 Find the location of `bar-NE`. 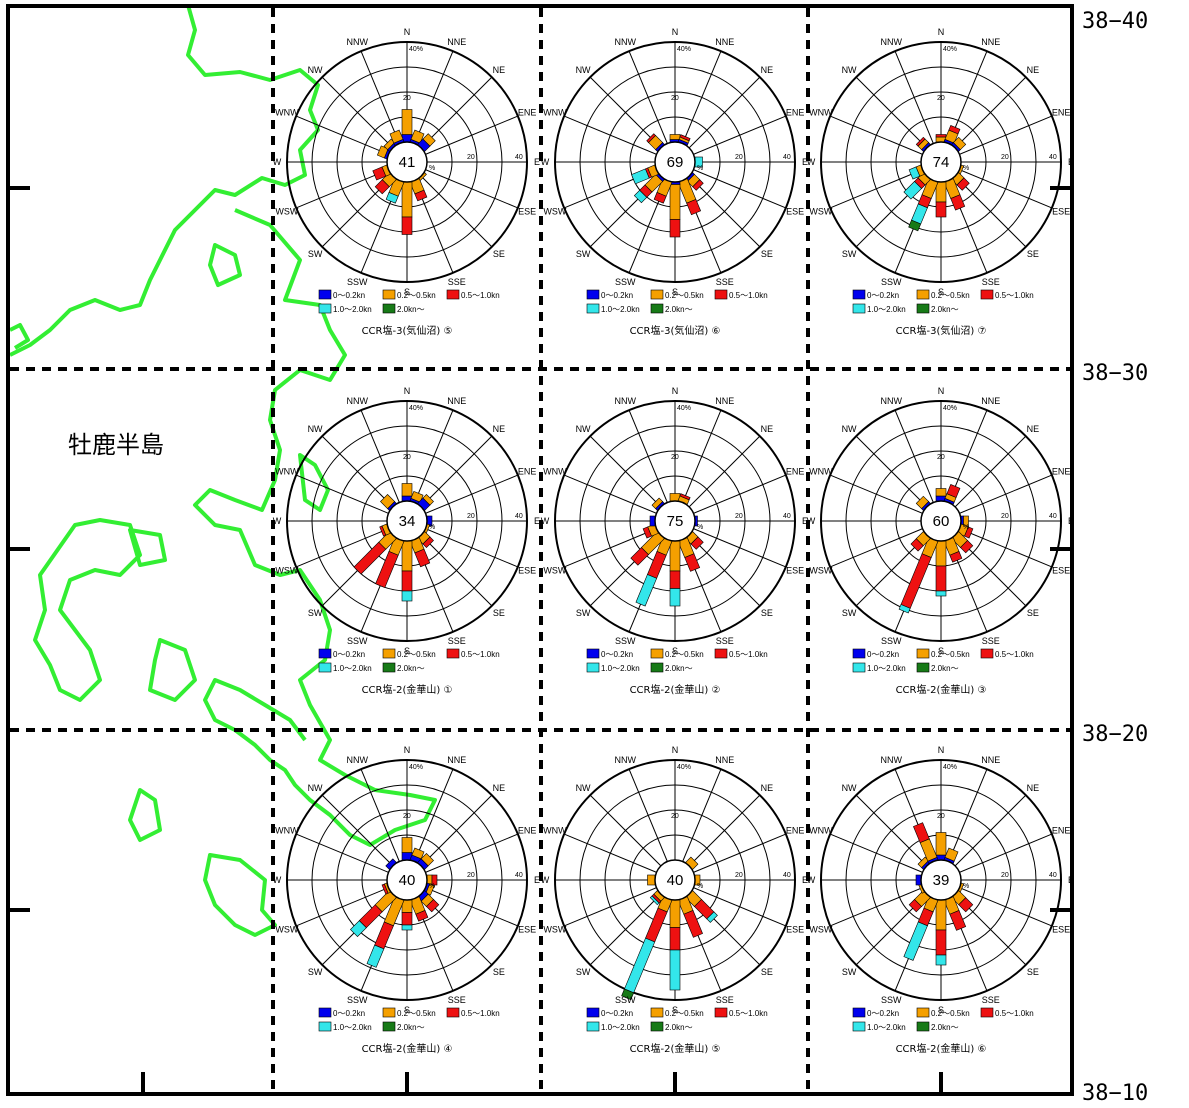

bar-NE is located at coordinates (426, 142).